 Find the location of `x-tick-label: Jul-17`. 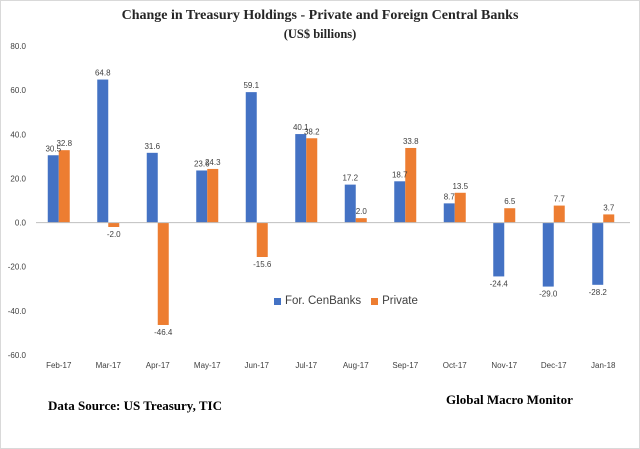

x-tick-label: Jul-17 is located at coordinates (306, 365).